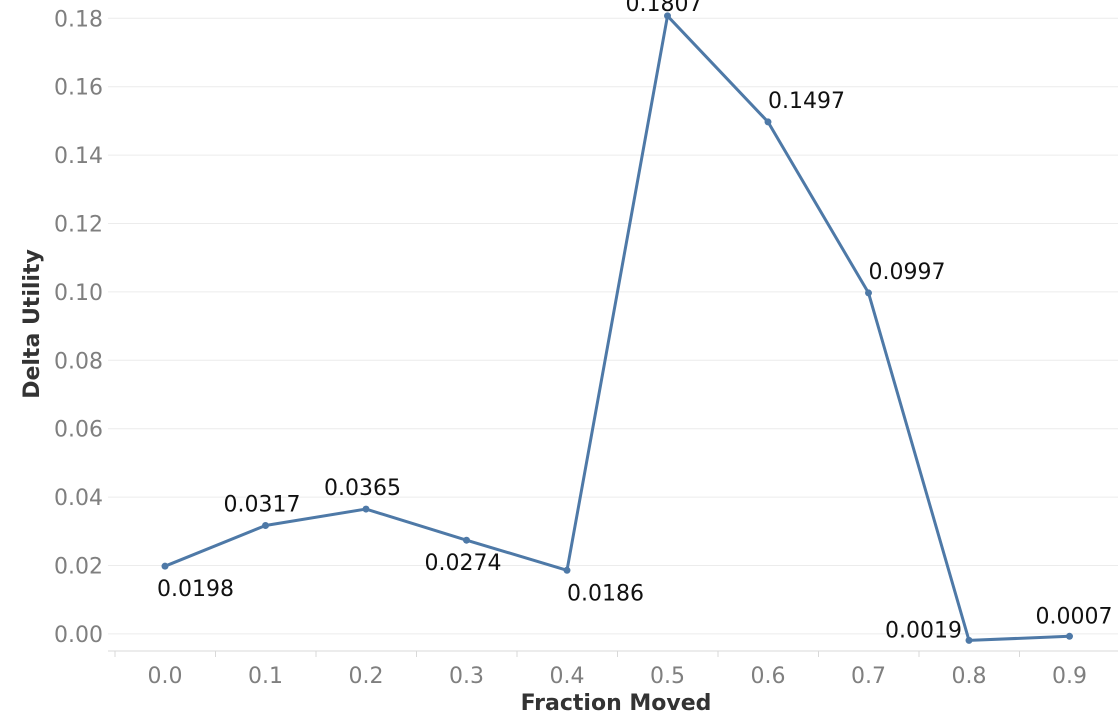  What do you see at coordinates (195, 589) in the screenshot?
I see `data-label: 0.0198` at bounding box center [195, 589].